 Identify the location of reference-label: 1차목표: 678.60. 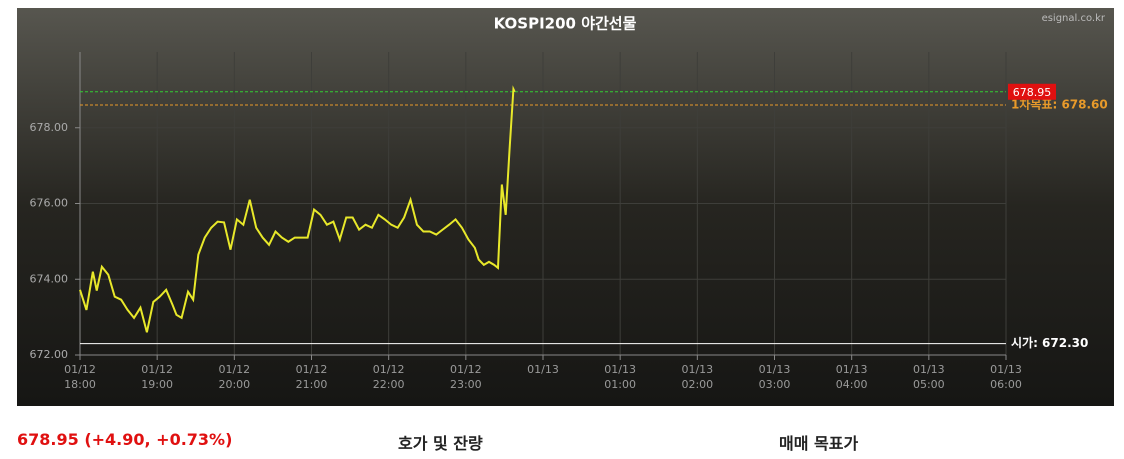
(1059, 104).